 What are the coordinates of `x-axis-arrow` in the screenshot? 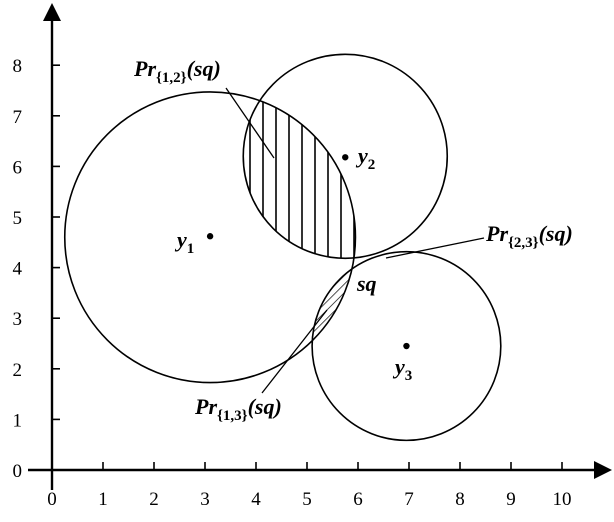 It's located at (603, 470).